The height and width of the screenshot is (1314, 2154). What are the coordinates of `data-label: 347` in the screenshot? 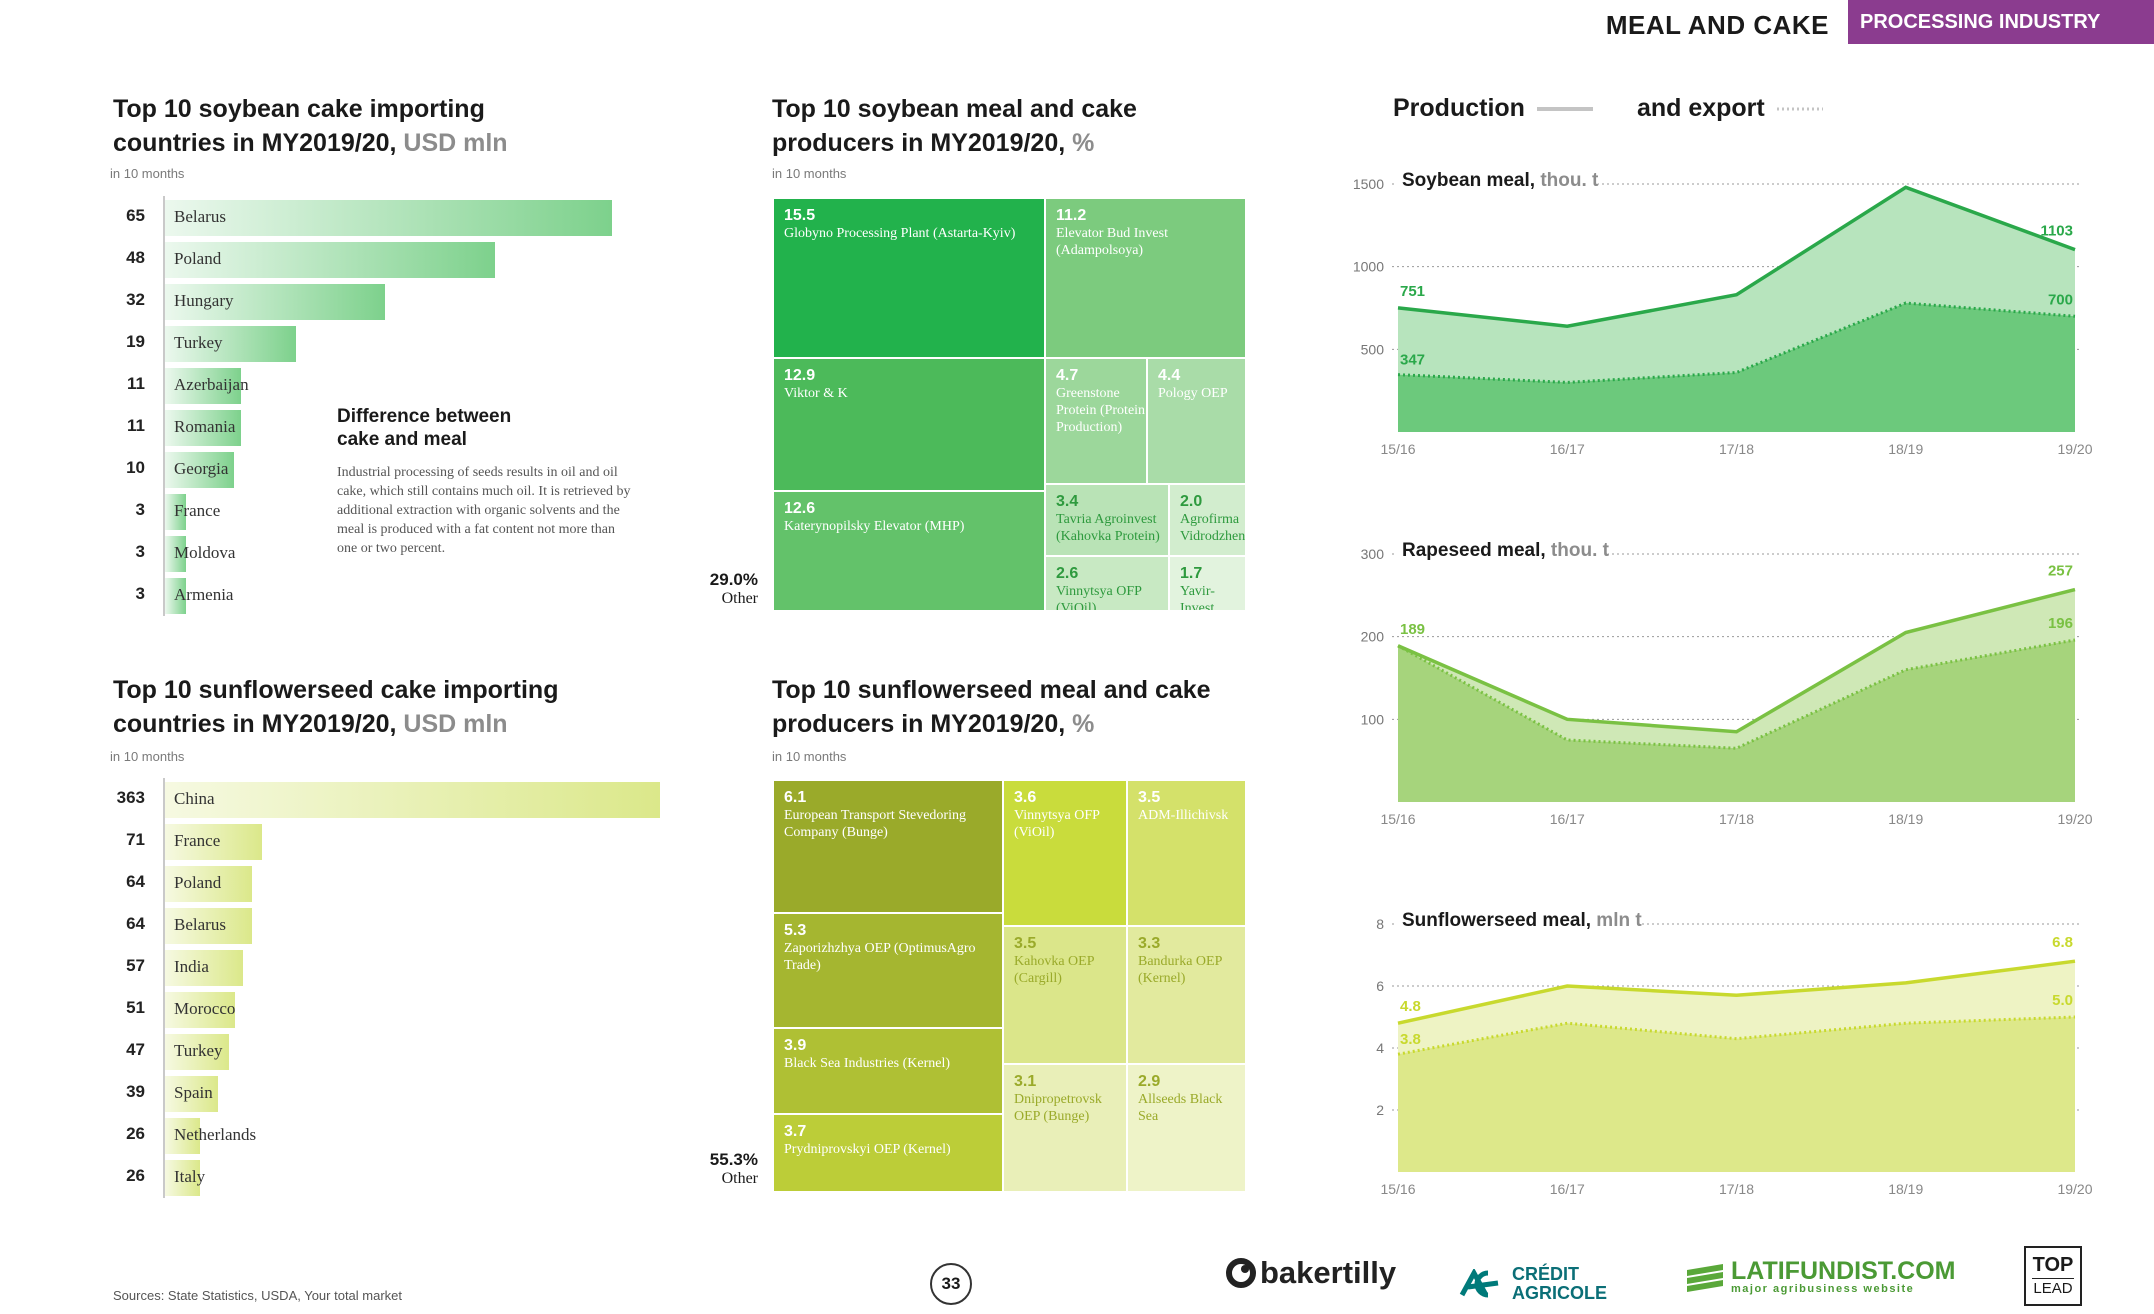 It's located at (1412, 360).